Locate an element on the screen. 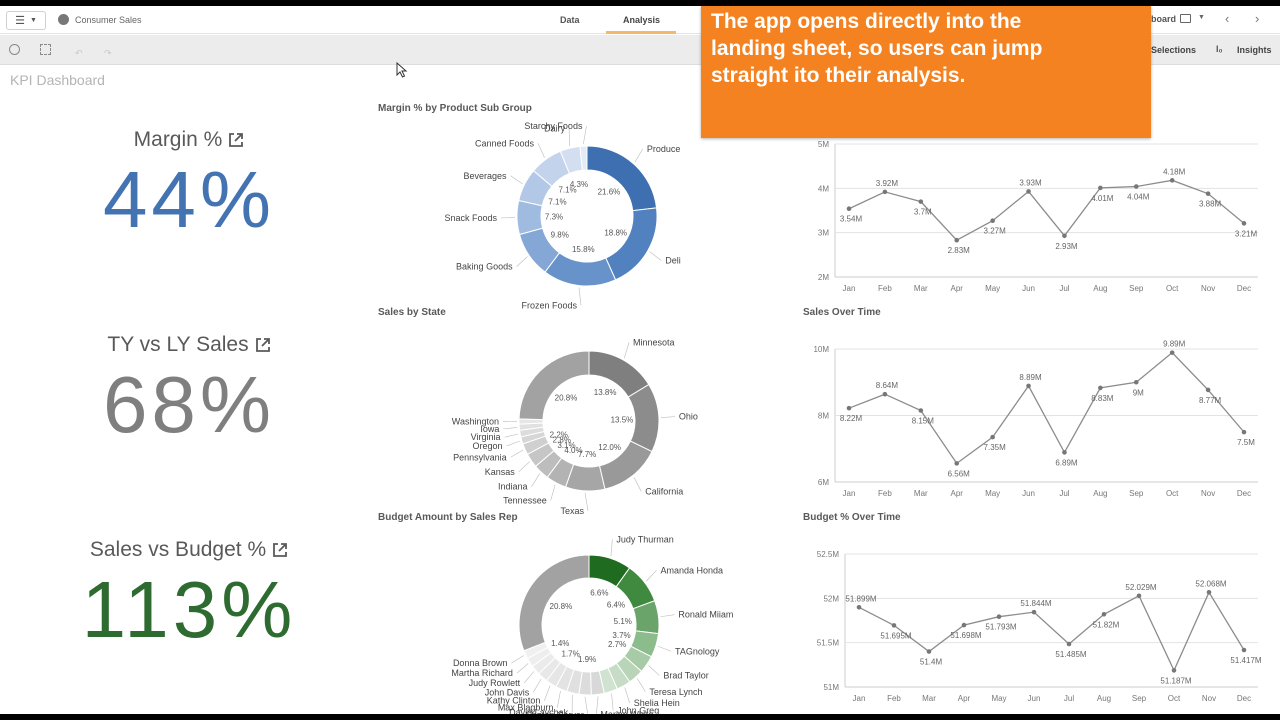 The height and width of the screenshot is (720, 1280). kpi-ty-vs-ly-sales: TY vs LY Sales 68% is located at coordinates (189, 389).